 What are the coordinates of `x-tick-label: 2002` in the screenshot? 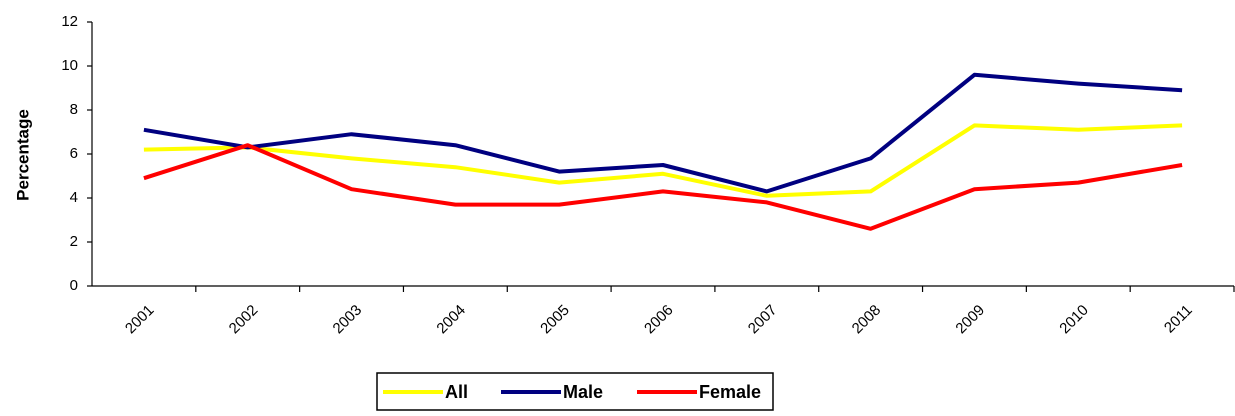 It's located at (244, 320).